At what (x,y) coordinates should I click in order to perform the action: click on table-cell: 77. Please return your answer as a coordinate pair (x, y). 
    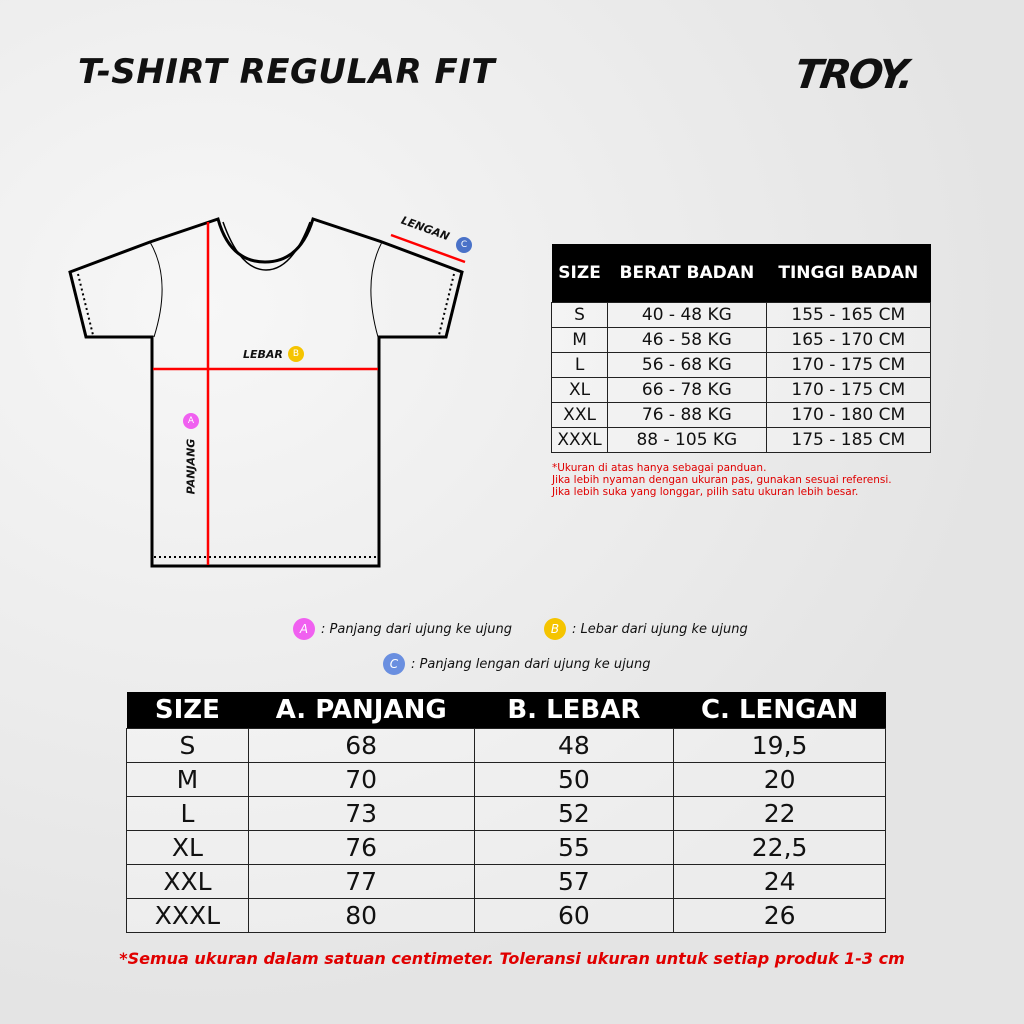
    Looking at the image, I should click on (361, 881).